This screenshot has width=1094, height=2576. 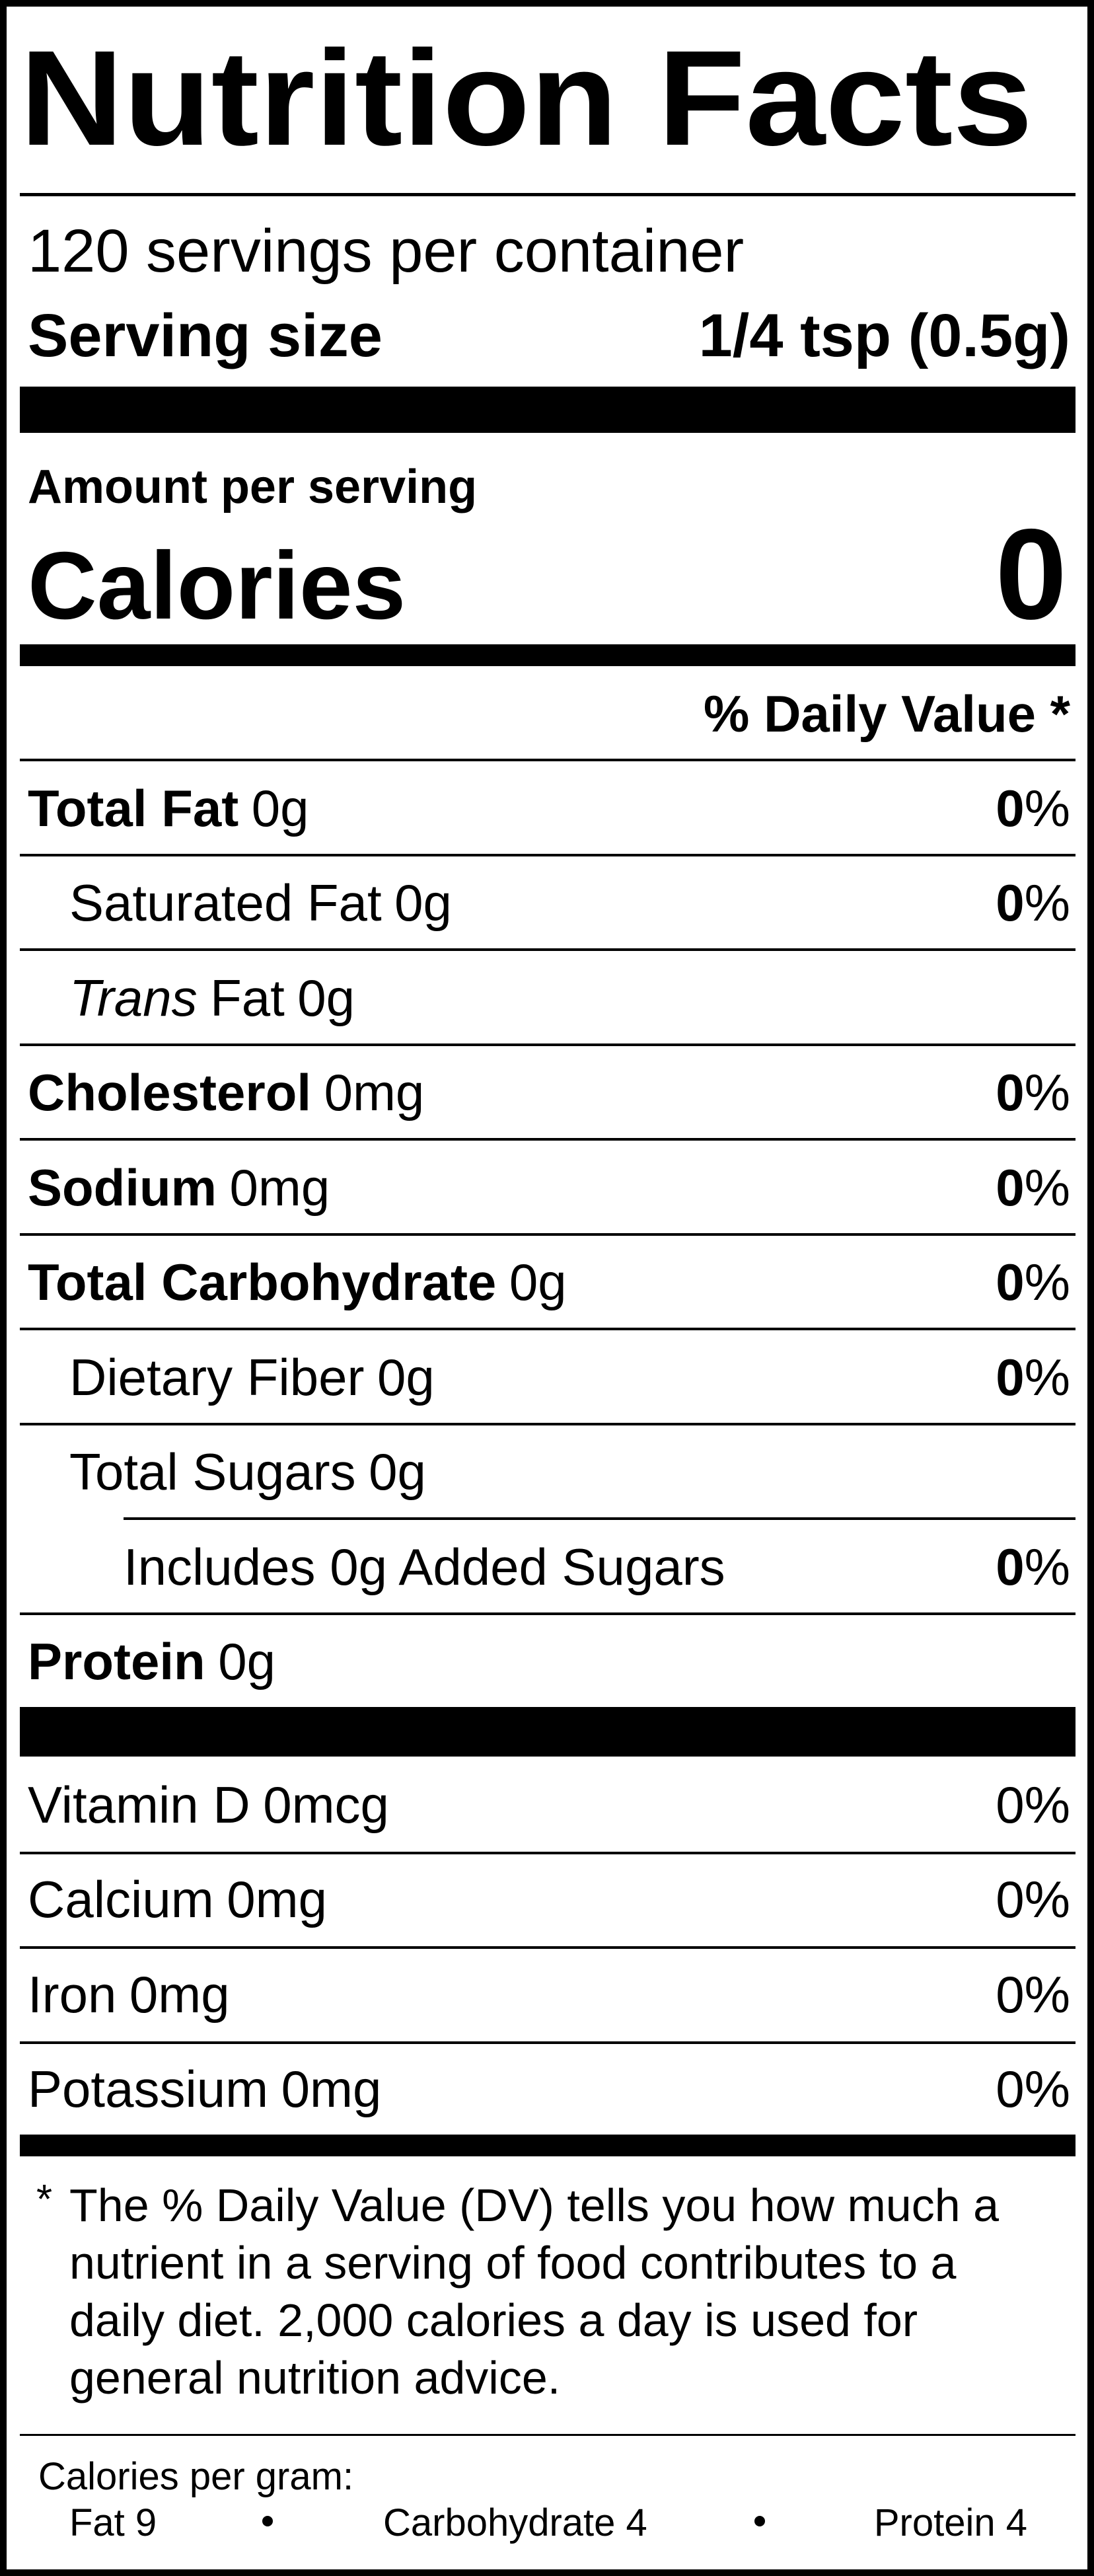 What do you see at coordinates (759, 2521) in the screenshot?
I see `bullet` at bounding box center [759, 2521].